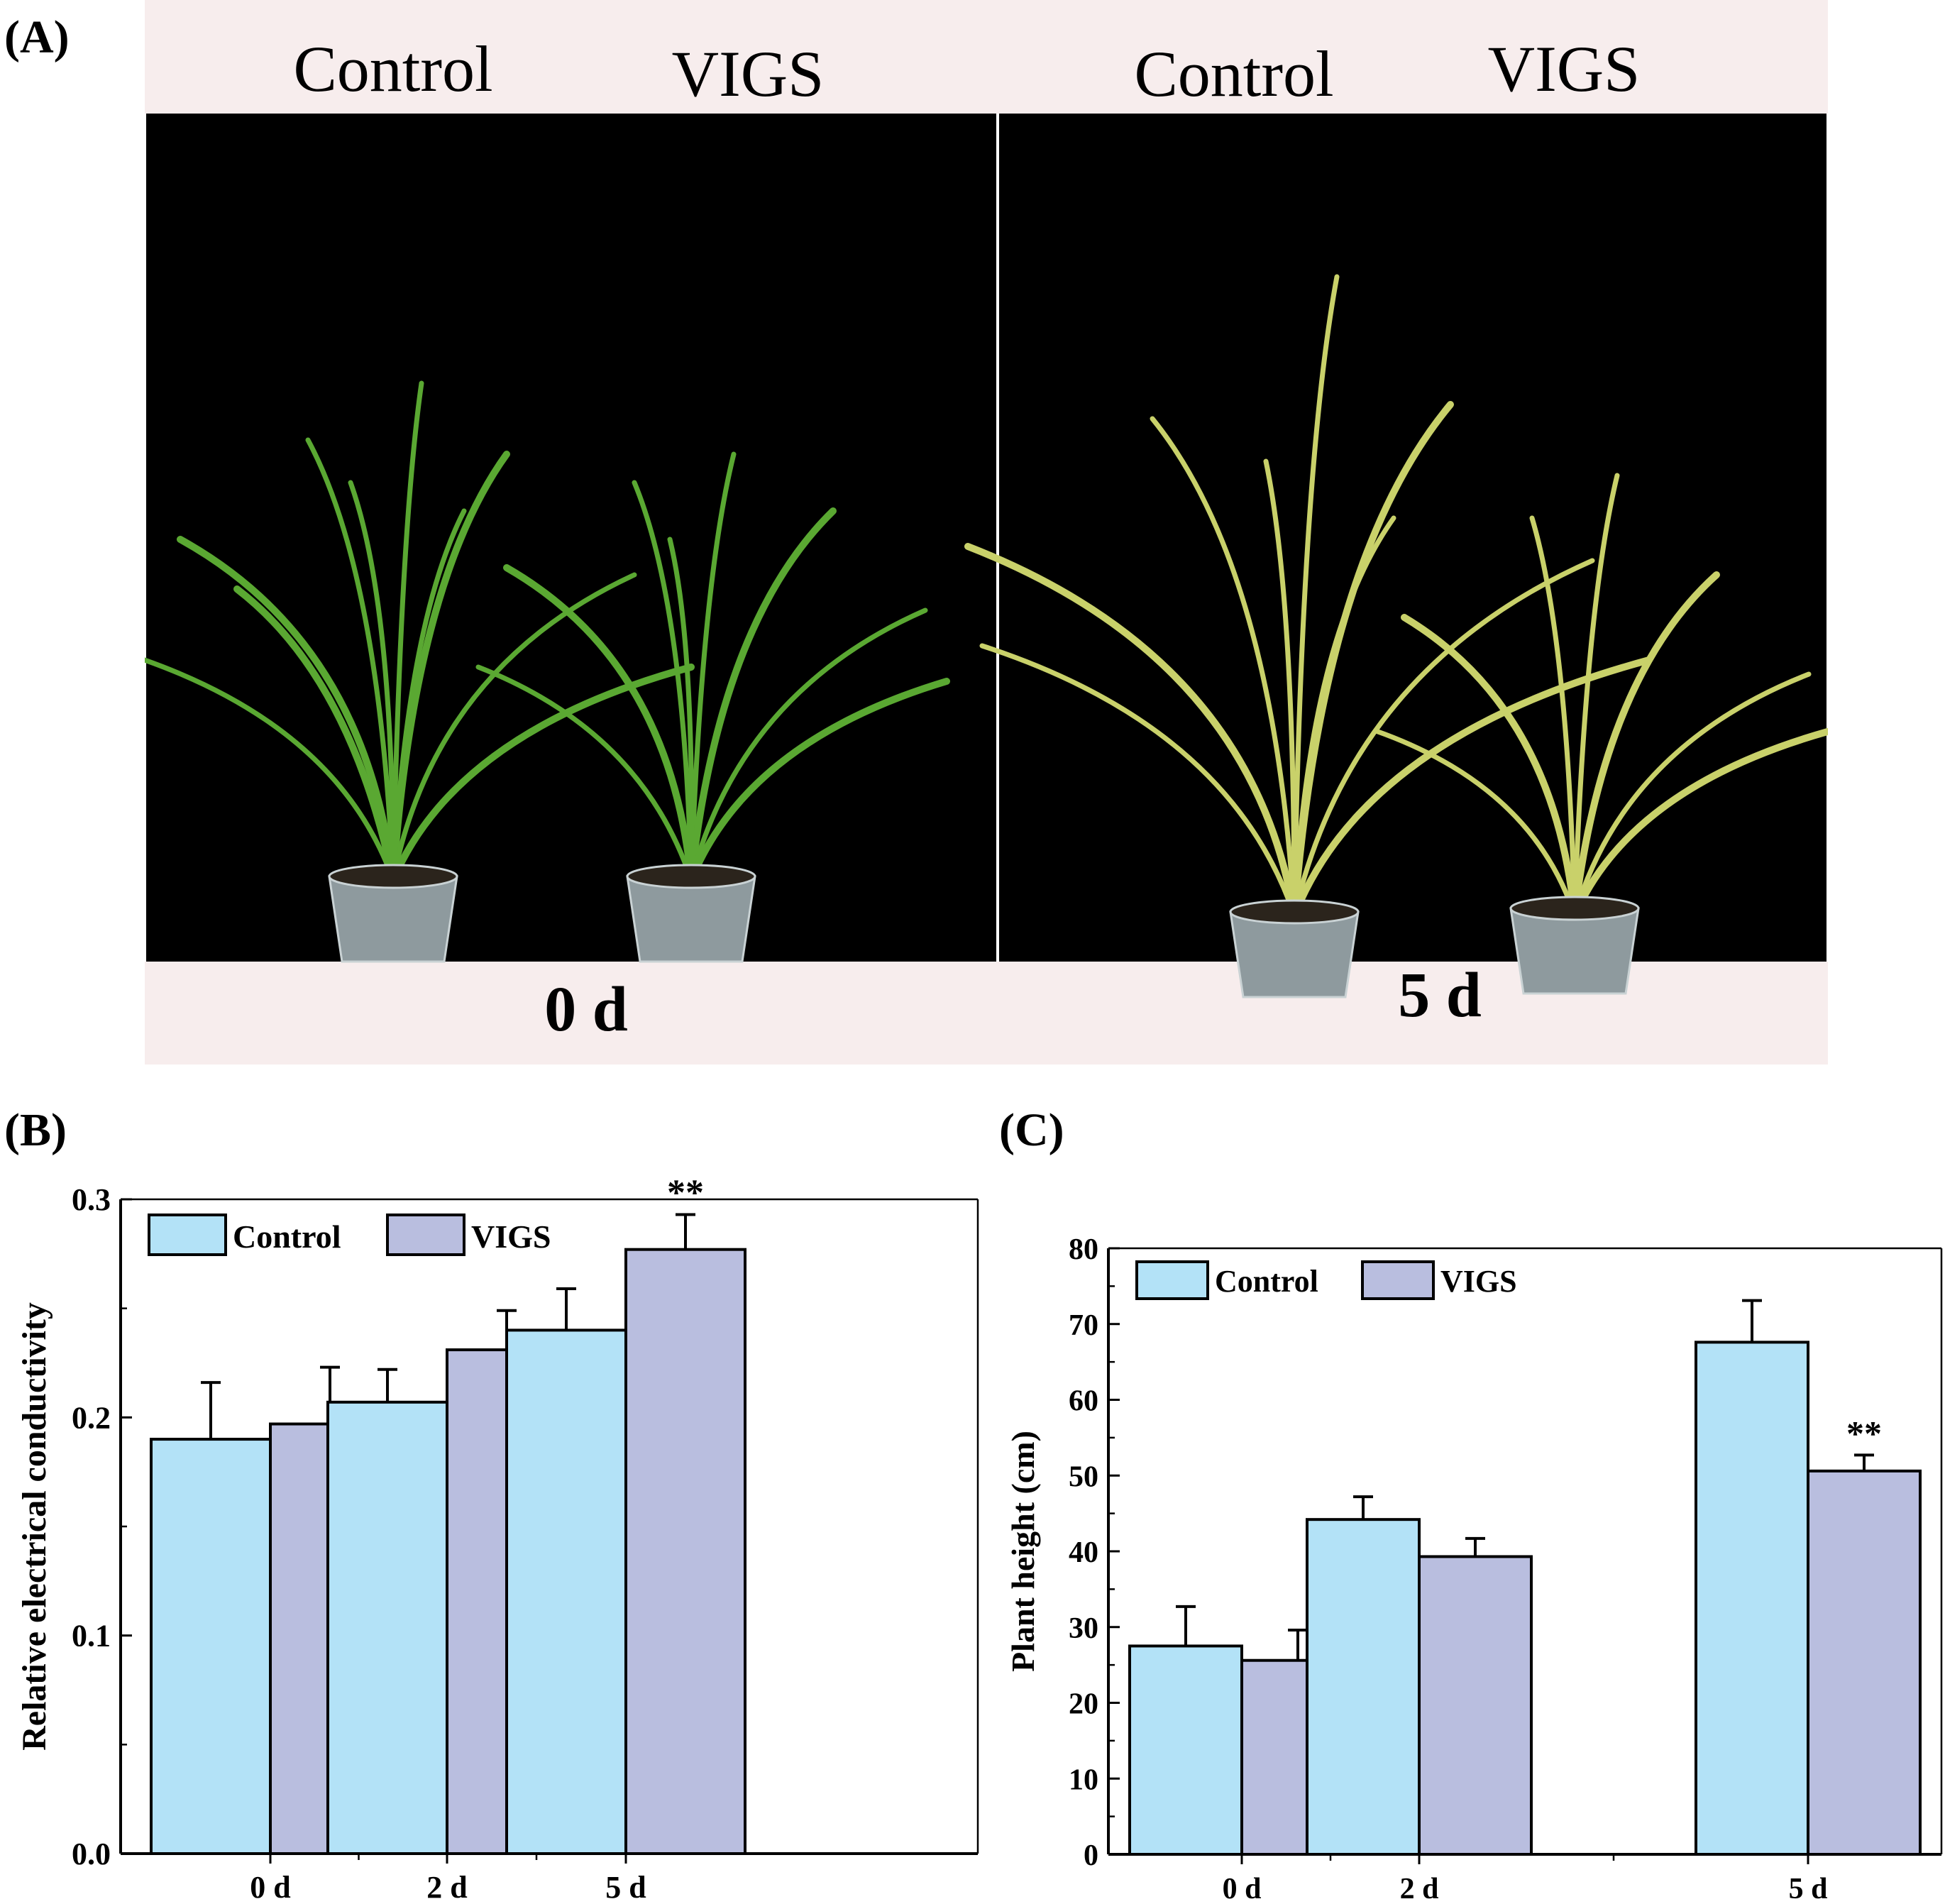 Image resolution: width=1945 pixels, height=1904 pixels. Describe the element at coordinates (685, 1193) in the screenshot. I see `b-significance-marker: **` at that location.